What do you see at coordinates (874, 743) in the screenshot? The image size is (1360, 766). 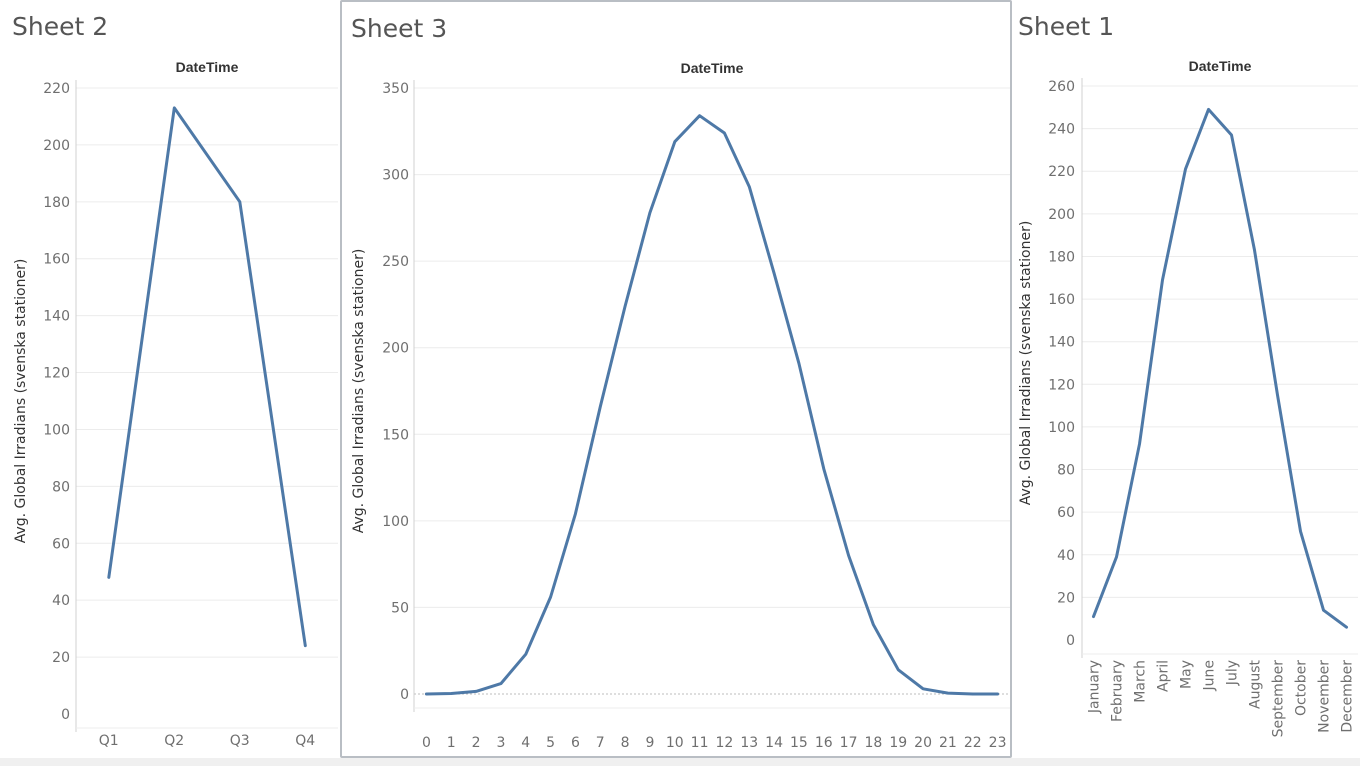 I see `x-tick-label: 18` at bounding box center [874, 743].